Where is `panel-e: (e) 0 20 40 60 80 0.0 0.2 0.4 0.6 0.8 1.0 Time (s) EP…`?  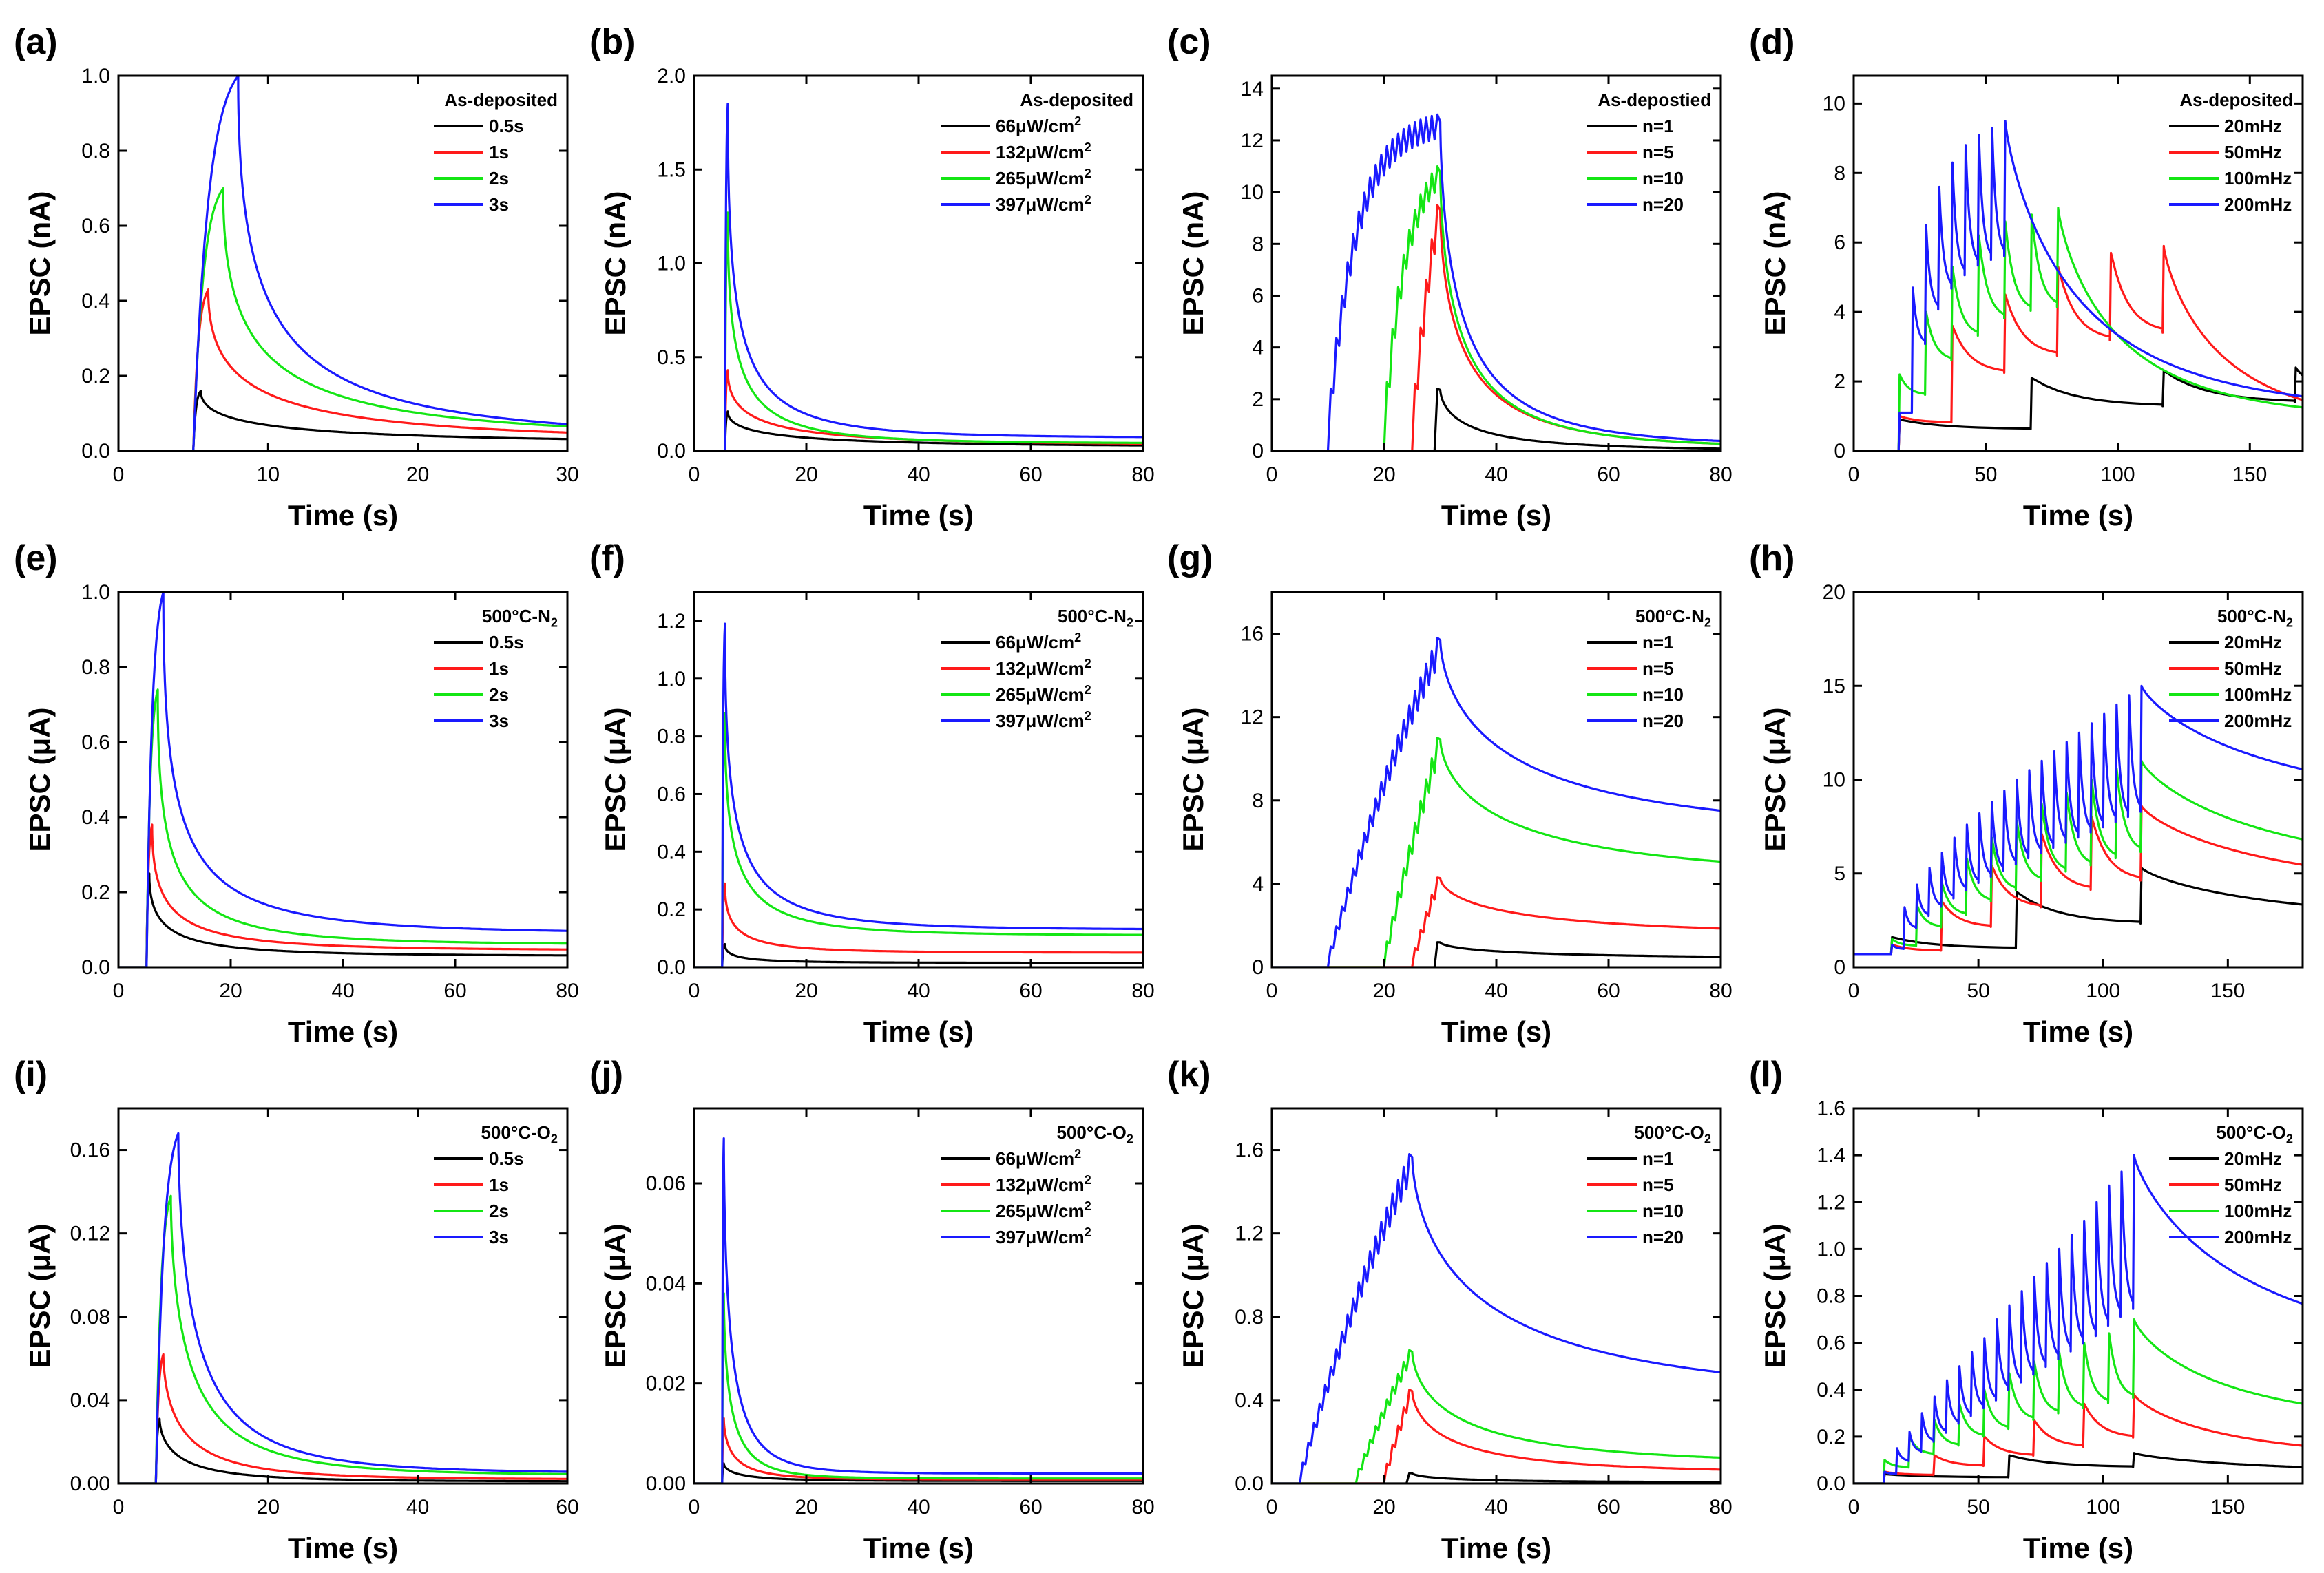
panel-e: (e) 0 20 40 60 80 0.0 0.2 0.4 0.6 0.8 1.0 Time (s) EP… is located at coordinates (297, 793).